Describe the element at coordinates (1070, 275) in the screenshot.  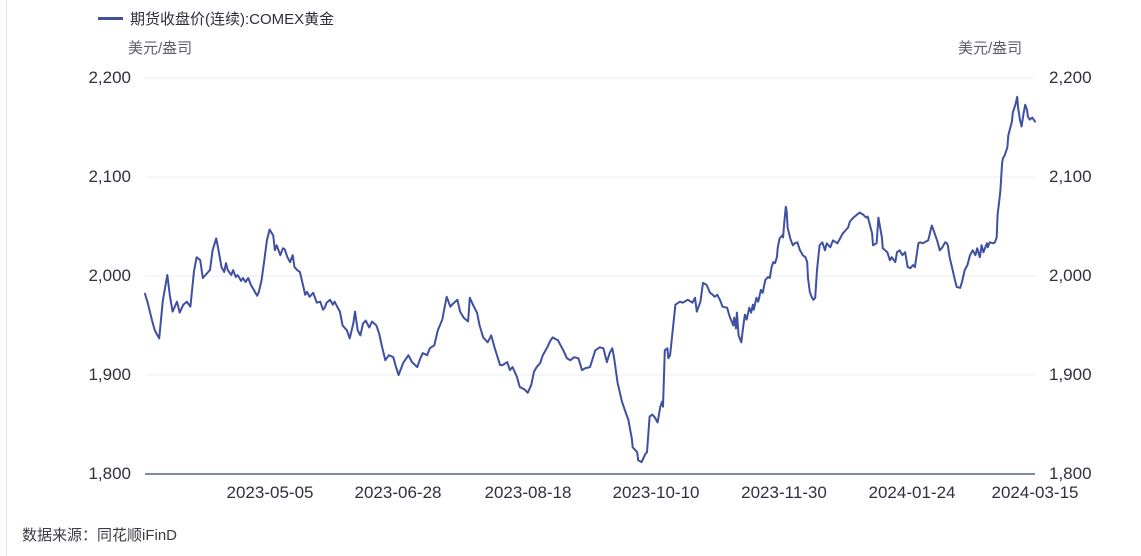
I see `y-tick-label-right: 2,000` at that location.